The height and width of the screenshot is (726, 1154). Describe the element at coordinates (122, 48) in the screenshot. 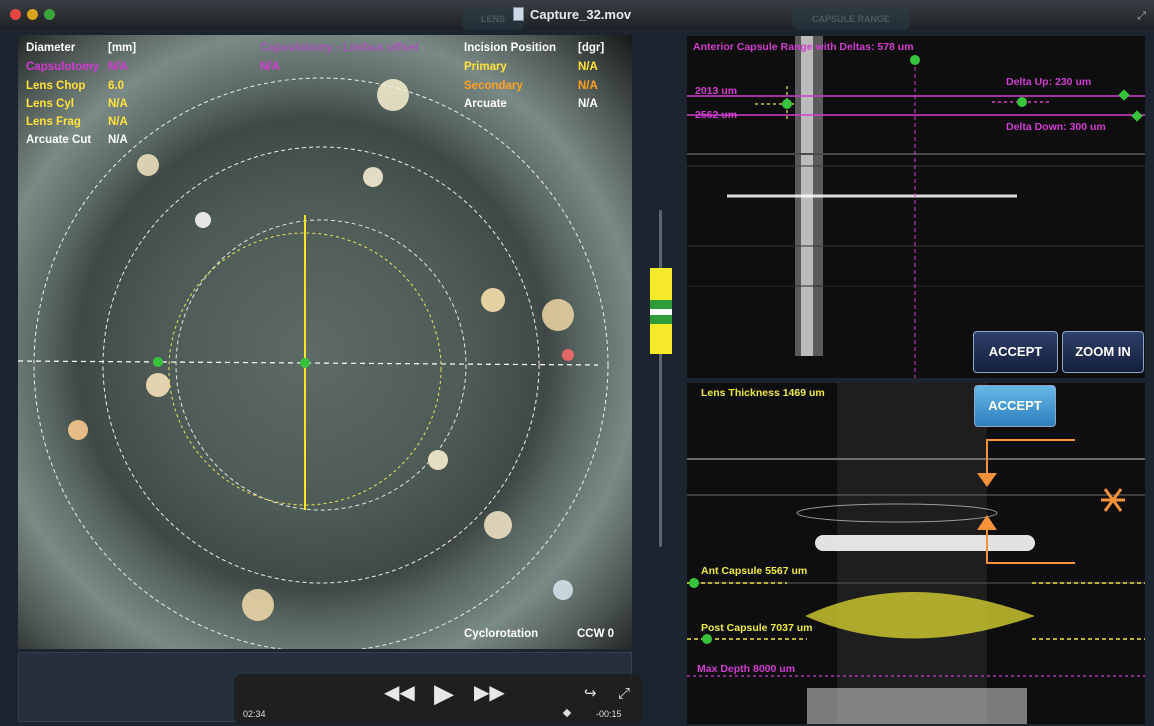

I see `diameter-unit: [mm]` at that location.